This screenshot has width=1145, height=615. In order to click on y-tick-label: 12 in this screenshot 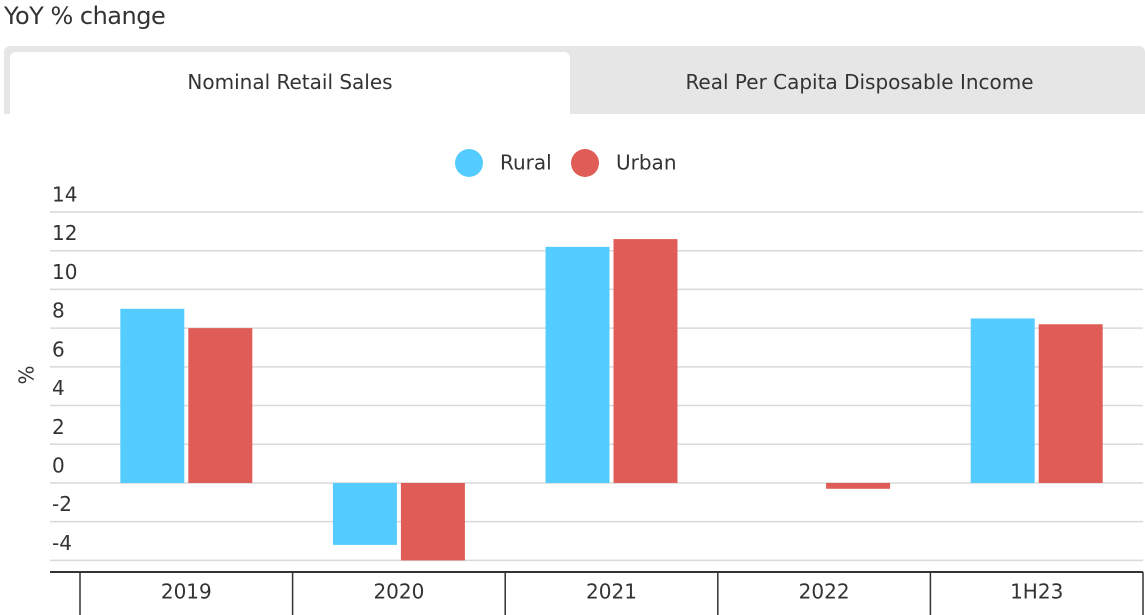, I will do `click(64, 233)`.